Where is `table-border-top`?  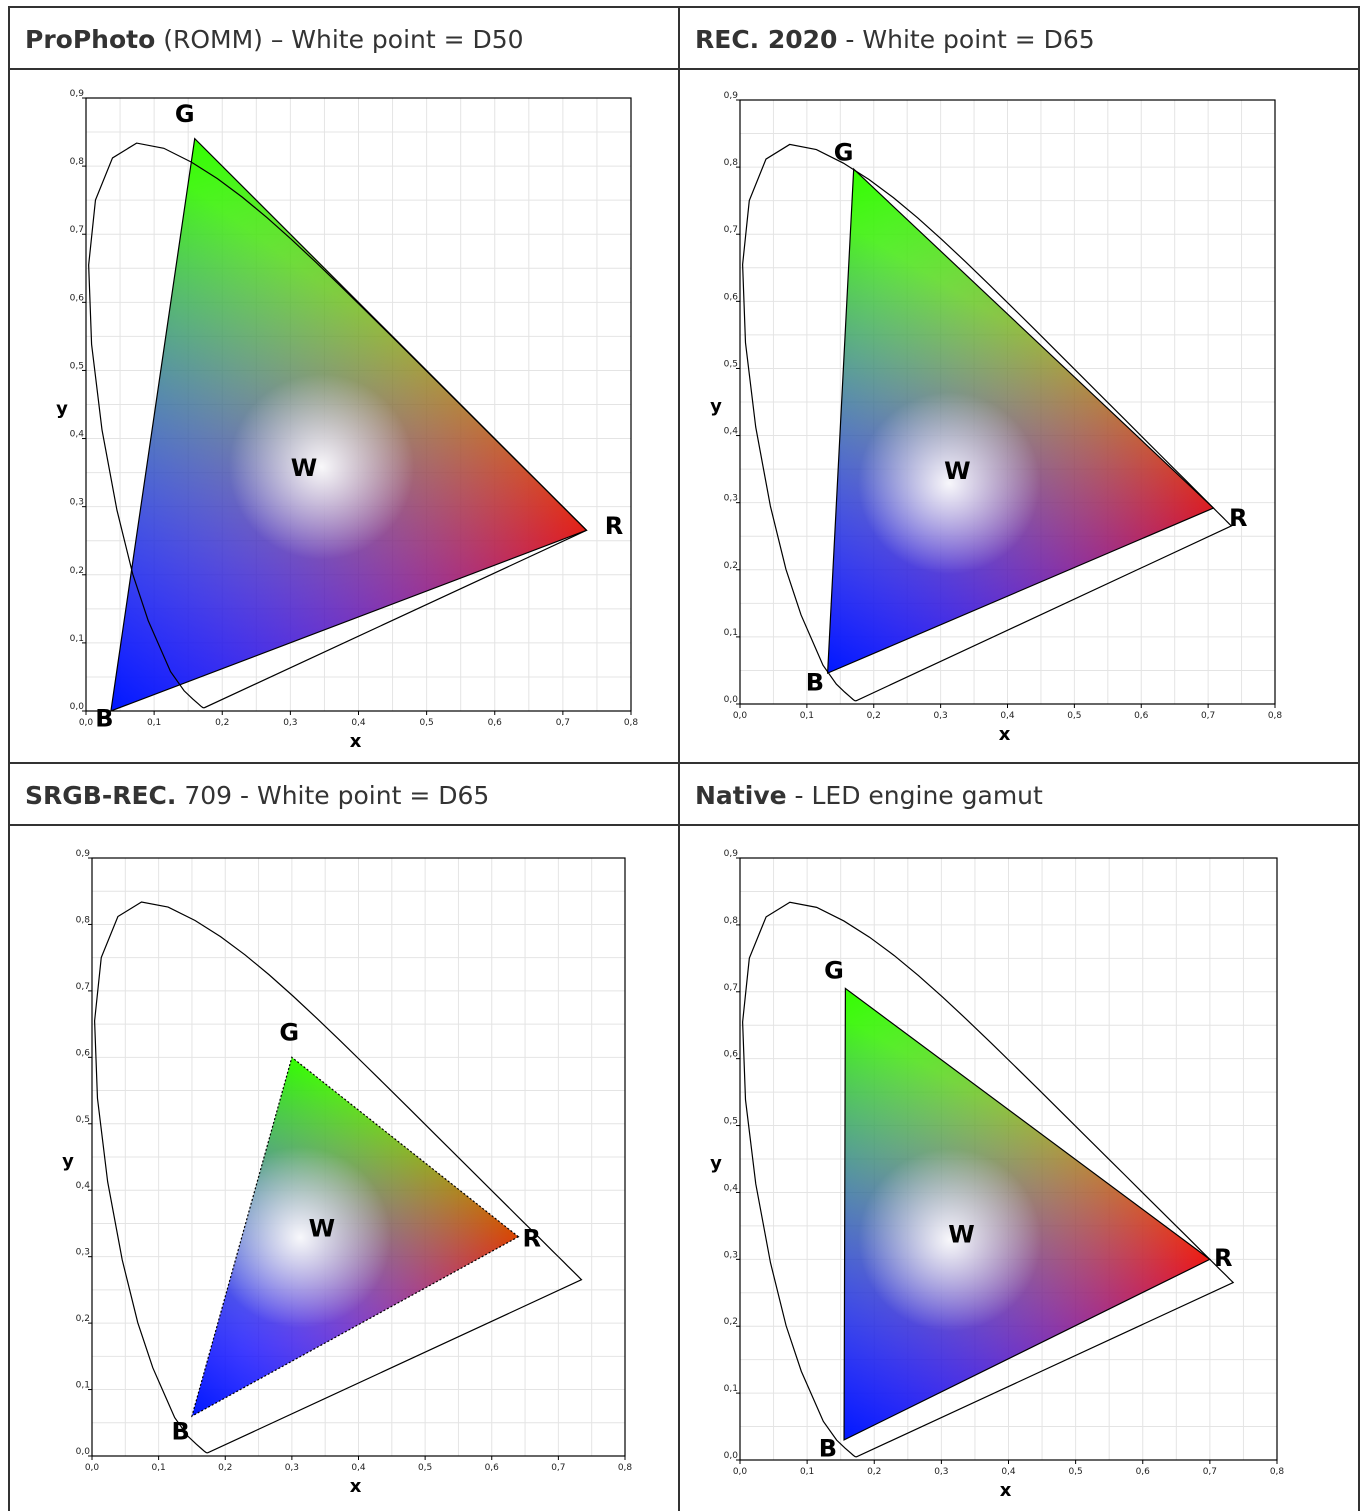
table-border-top is located at coordinates (684, 7).